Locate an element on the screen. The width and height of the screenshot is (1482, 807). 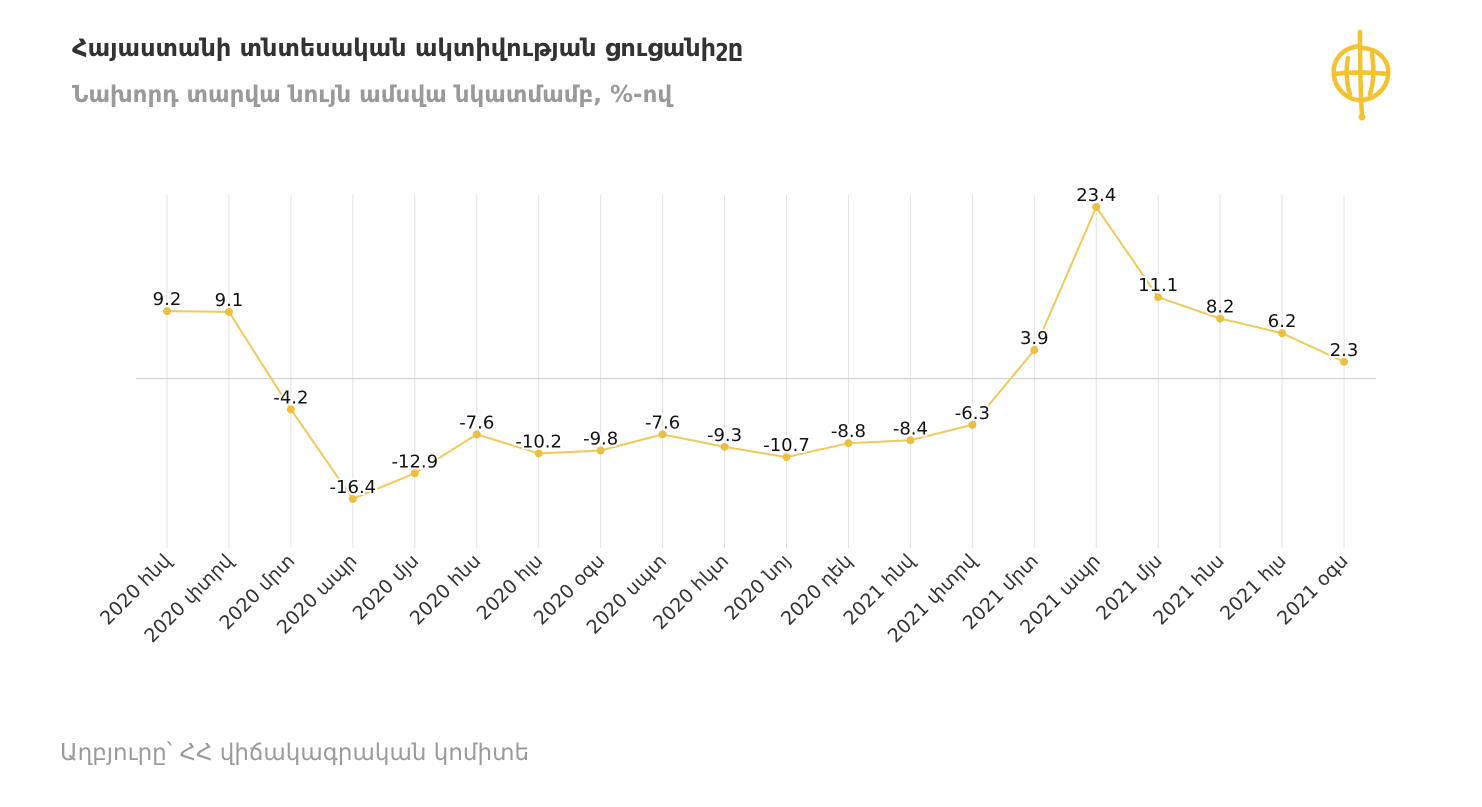
data-label: -4.2 is located at coordinates (290, 397).